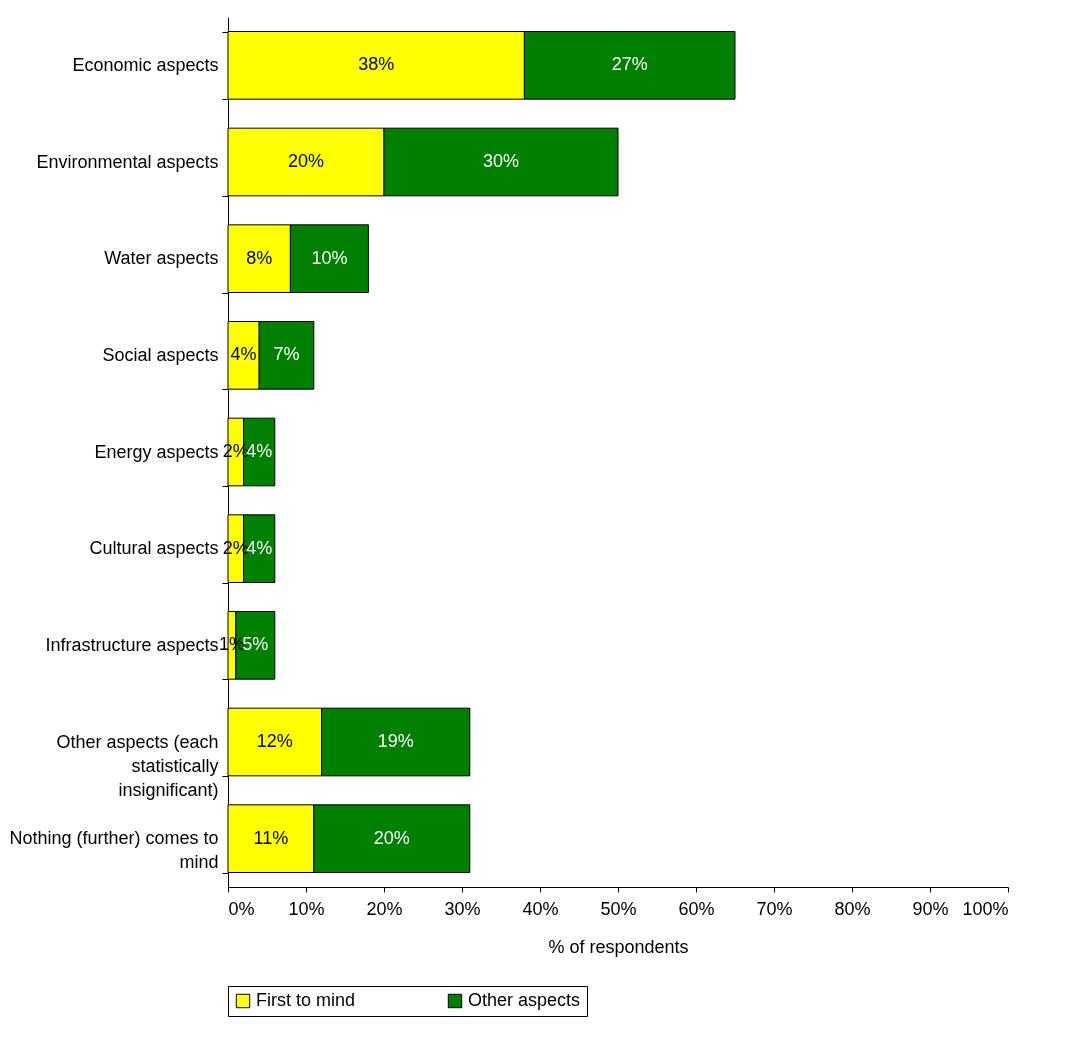 This screenshot has height=1056, width=1088. Describe the element at coordinates (145, 64) in the screenshot. I see `y-tick-label: Economic aspects` at that location.